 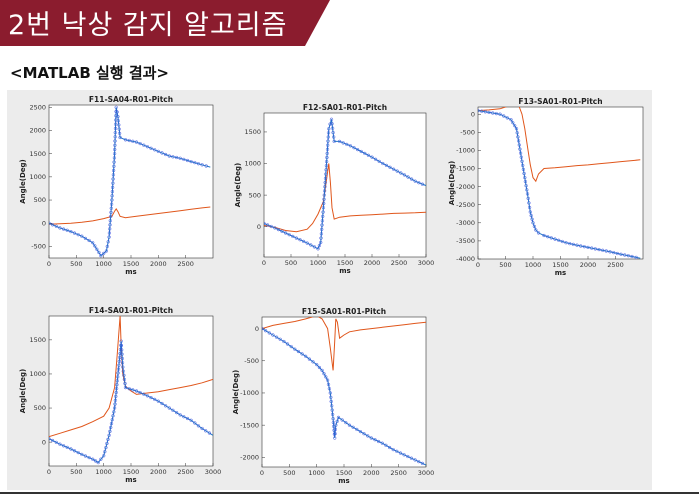 What do you see at coordinates (398, 473) in the screenshot?
I see `x-tick-label: 2500` at bounding box center [398, 473].